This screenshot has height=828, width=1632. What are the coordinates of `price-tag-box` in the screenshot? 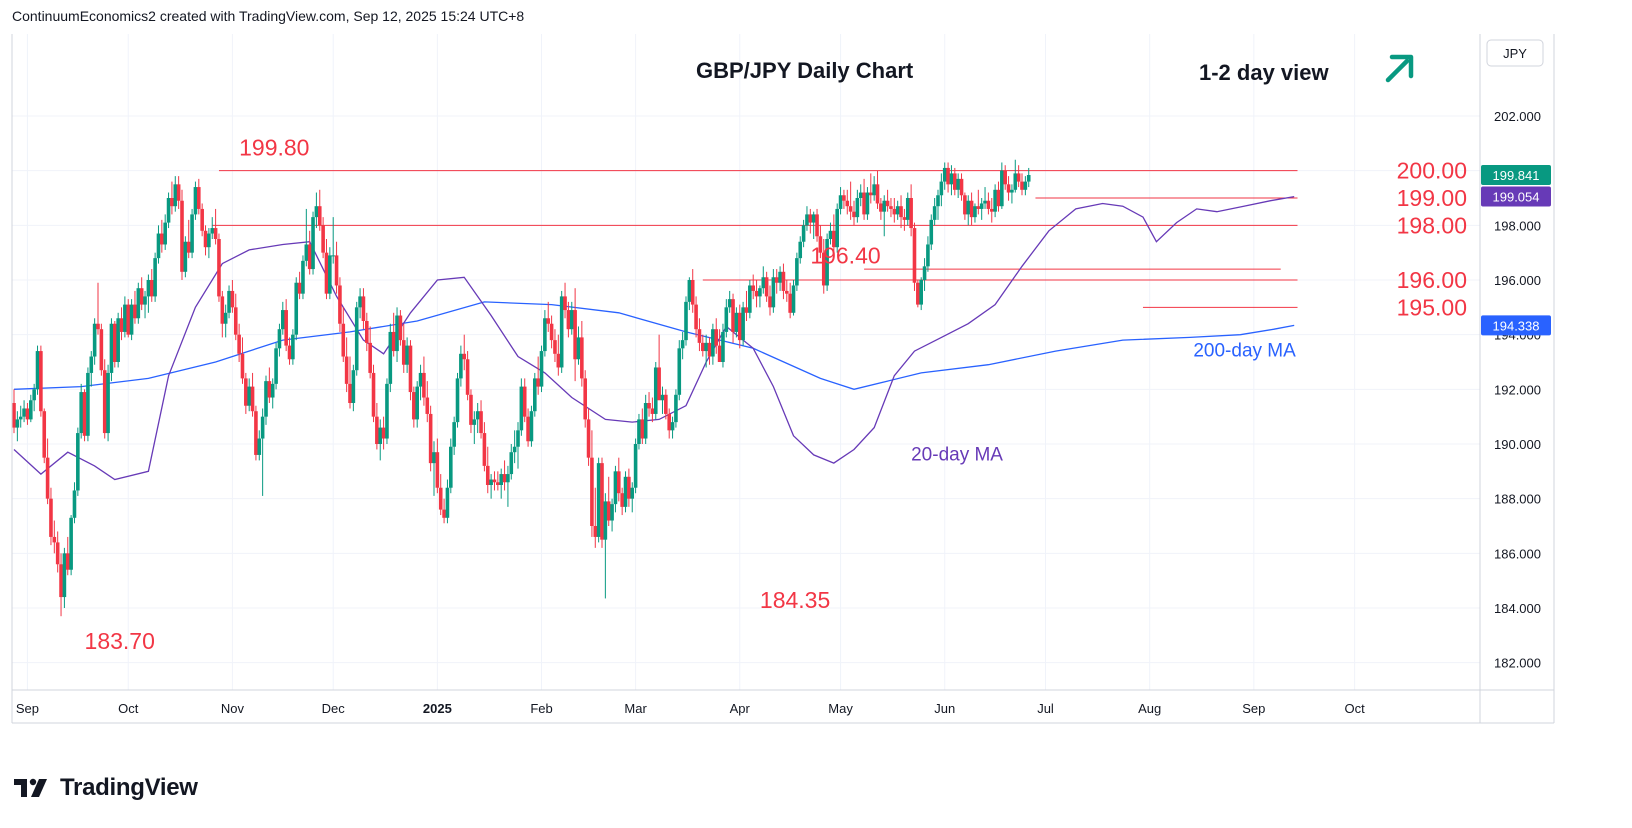 It's located at (1516, 175).